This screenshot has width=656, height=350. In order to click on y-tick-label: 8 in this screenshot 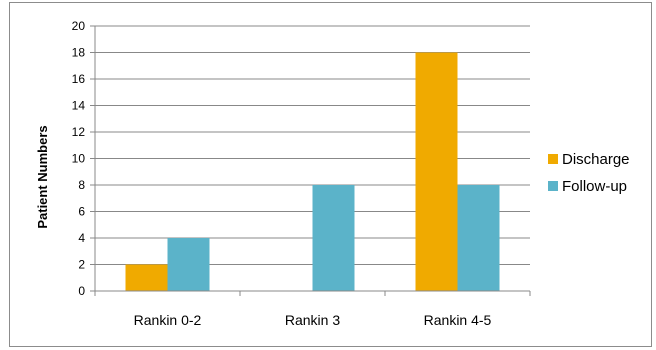, I will do `click(81, 185)`.